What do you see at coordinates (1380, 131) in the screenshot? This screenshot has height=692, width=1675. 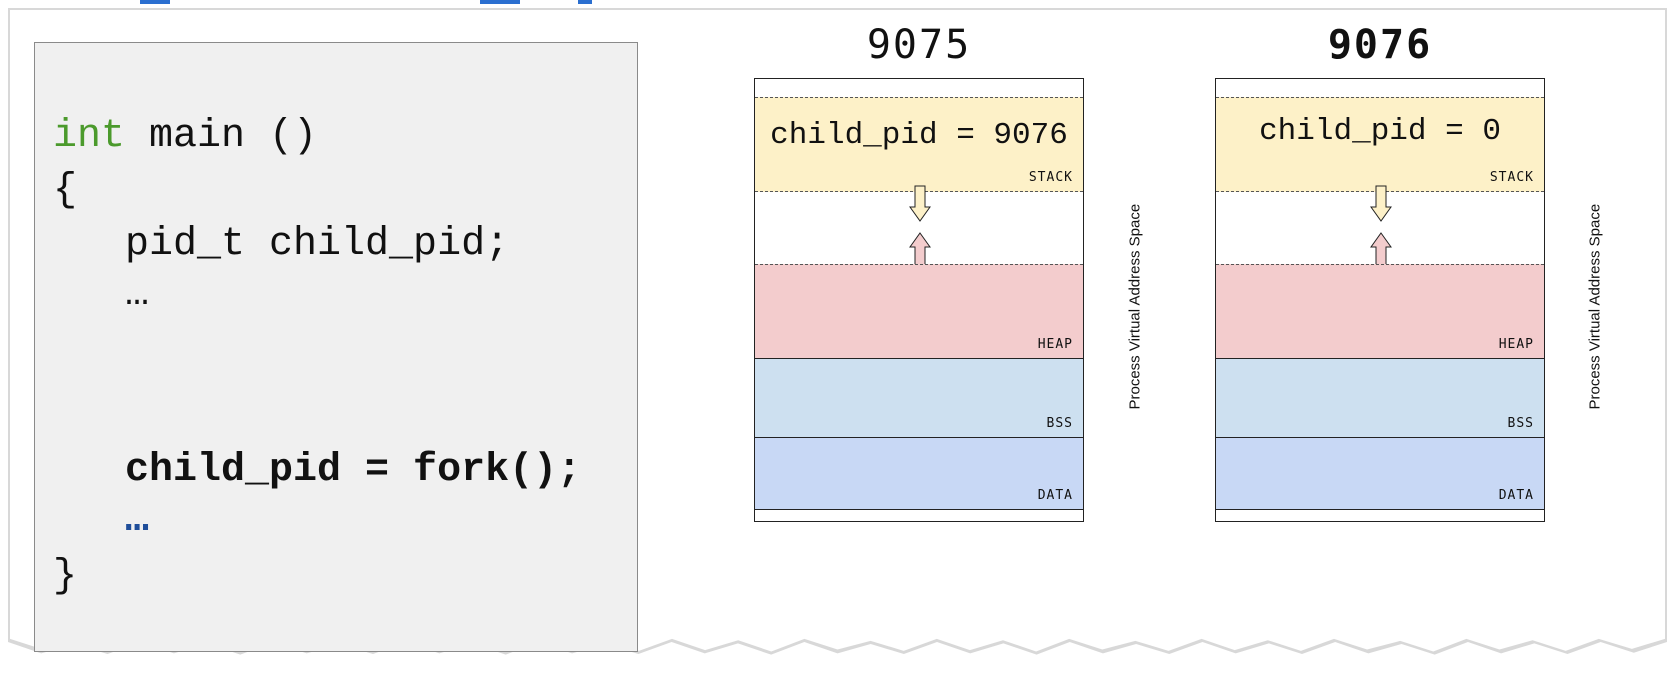 I see `stack-variable-value: child_pid = 0` at bounding box center [1380, 131].